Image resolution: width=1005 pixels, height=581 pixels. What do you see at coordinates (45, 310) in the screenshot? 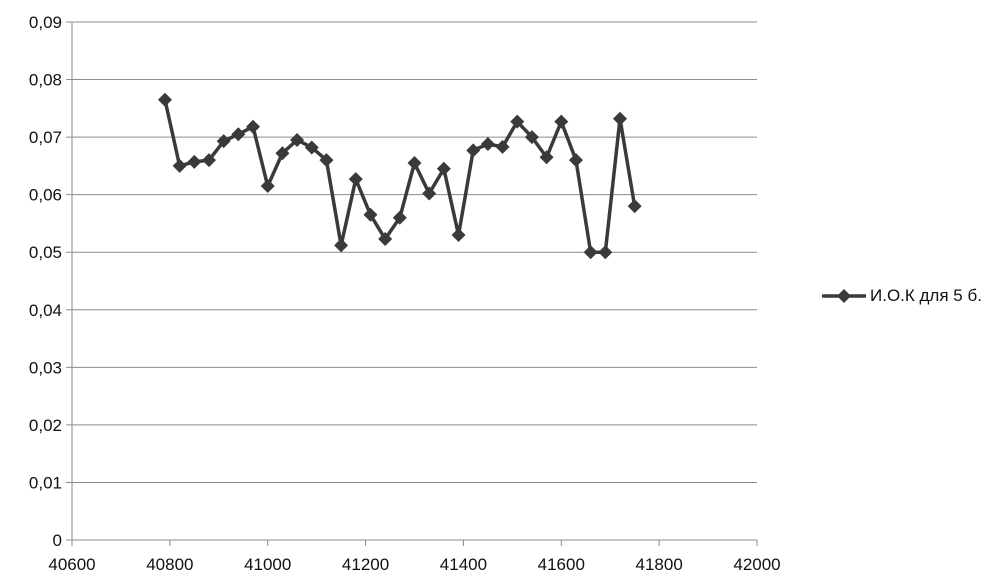
I see `y-tick-label: 0,04` at bounding box center [45, 310].